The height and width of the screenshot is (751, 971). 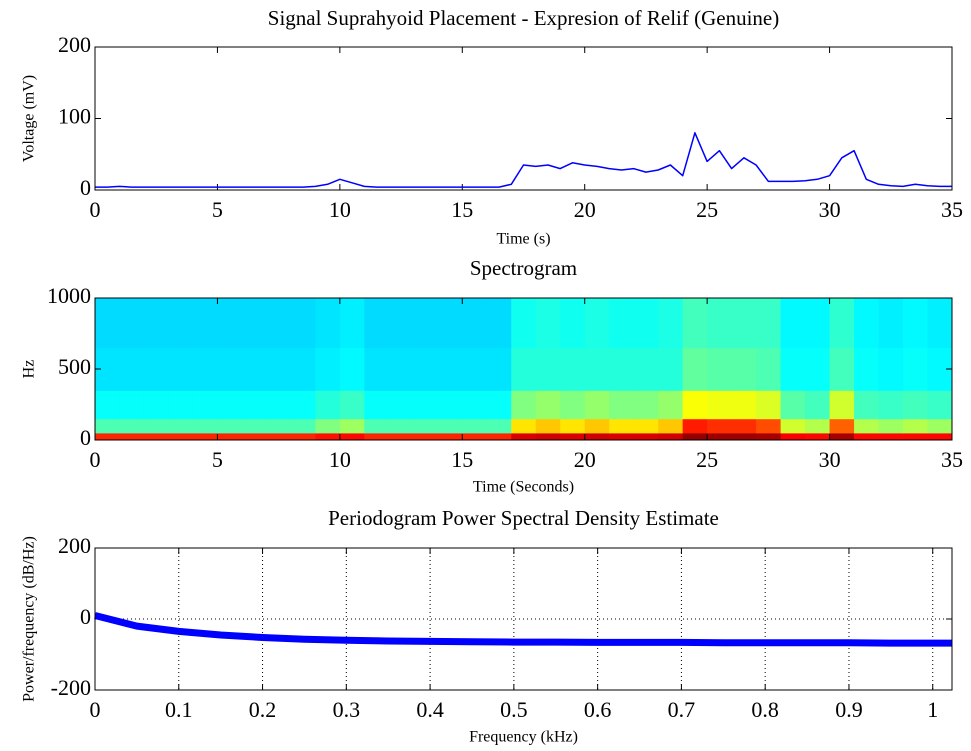 What do you see at coordinates (29, 619) in the screenshot?
I see `y-axis-label: Power/frequency (dB/Hz)` at bounding box center [29, 619].